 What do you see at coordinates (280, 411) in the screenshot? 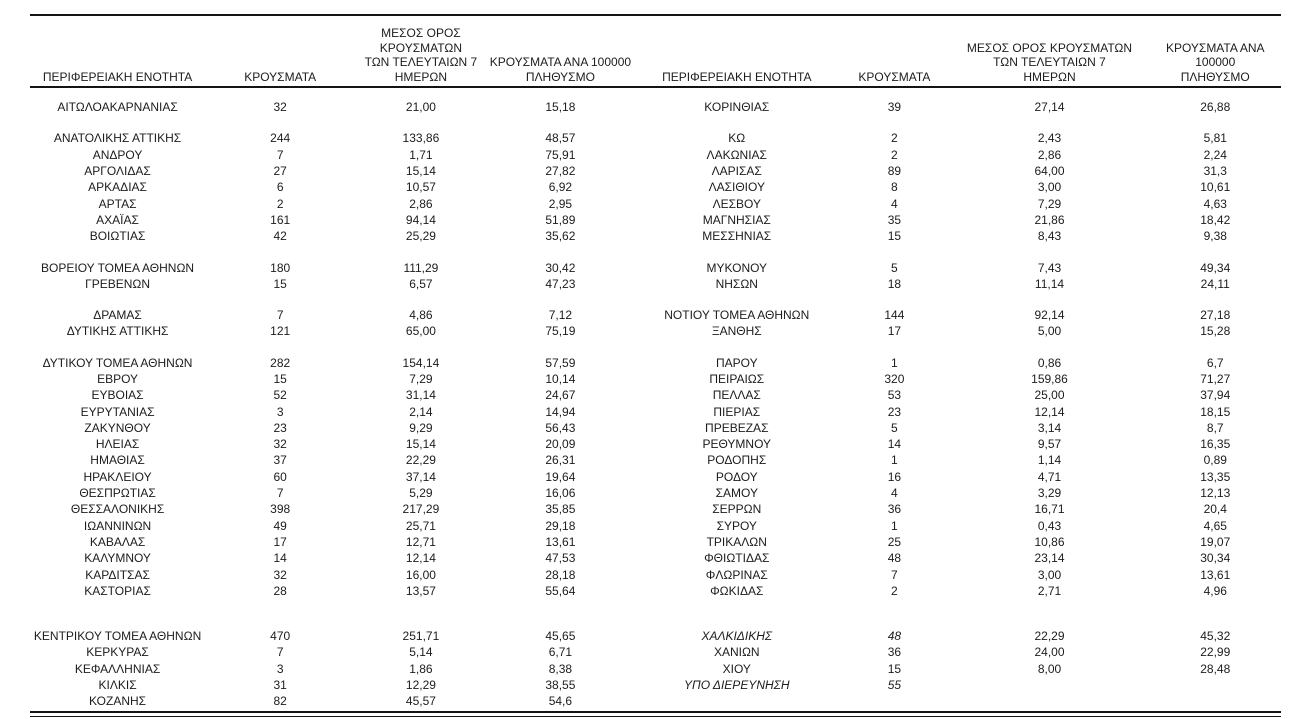
I see `left-cases-cell: 3` at bounding box center [280, 411].